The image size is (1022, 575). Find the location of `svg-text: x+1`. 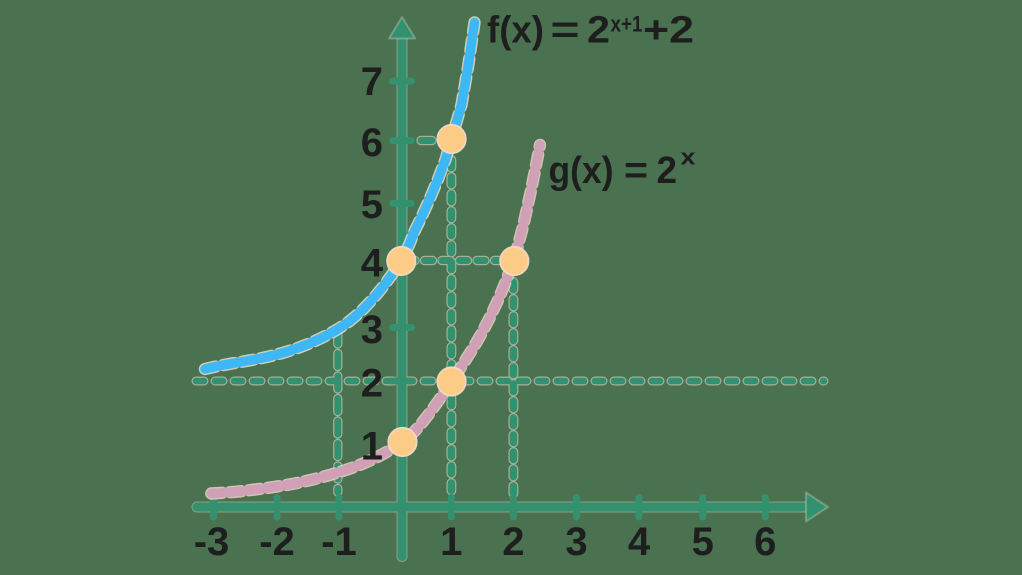

svg-text: x+1 is located at coordinates (627, 24).